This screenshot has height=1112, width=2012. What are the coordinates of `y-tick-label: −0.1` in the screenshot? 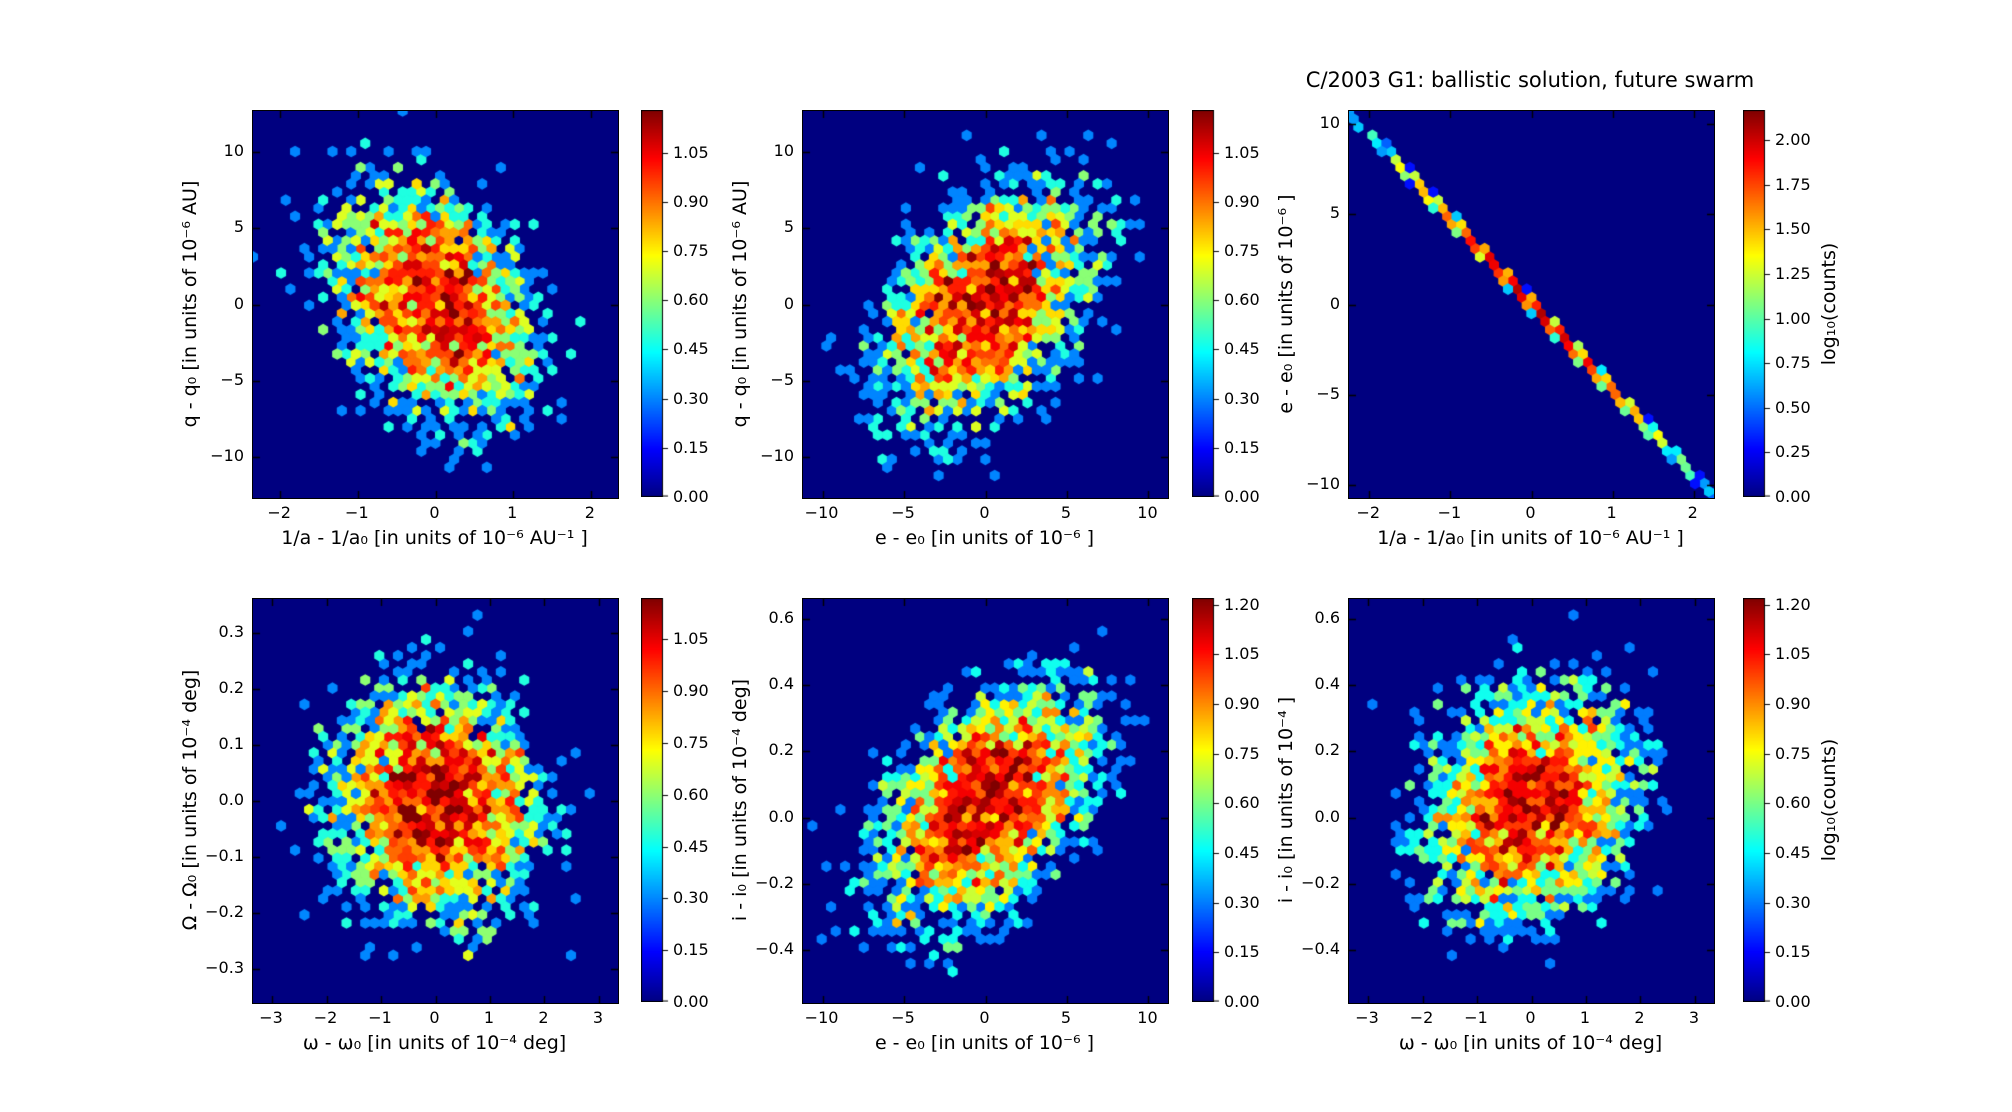 It's located at (224, 856).